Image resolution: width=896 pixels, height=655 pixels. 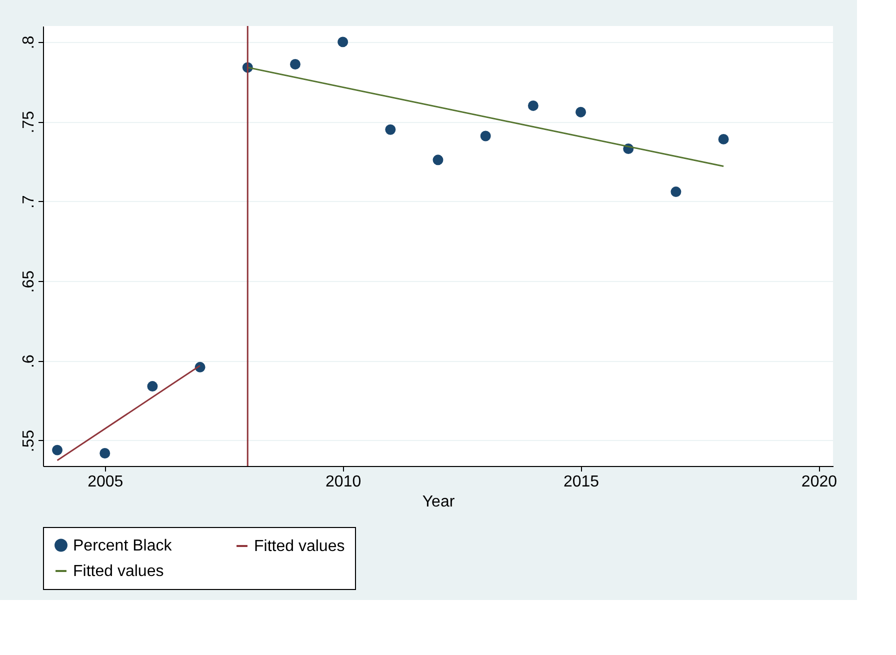 I want to click on y-tick-label: .8, so click(x=29, y=43).